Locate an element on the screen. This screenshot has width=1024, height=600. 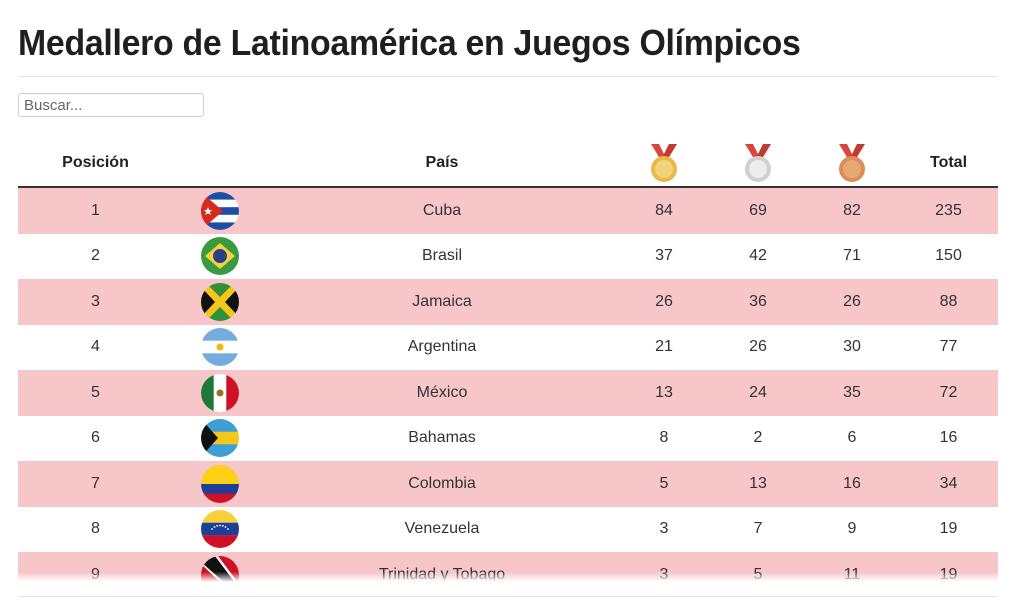
silver-medal-icon is located at coordinates (758, 163).